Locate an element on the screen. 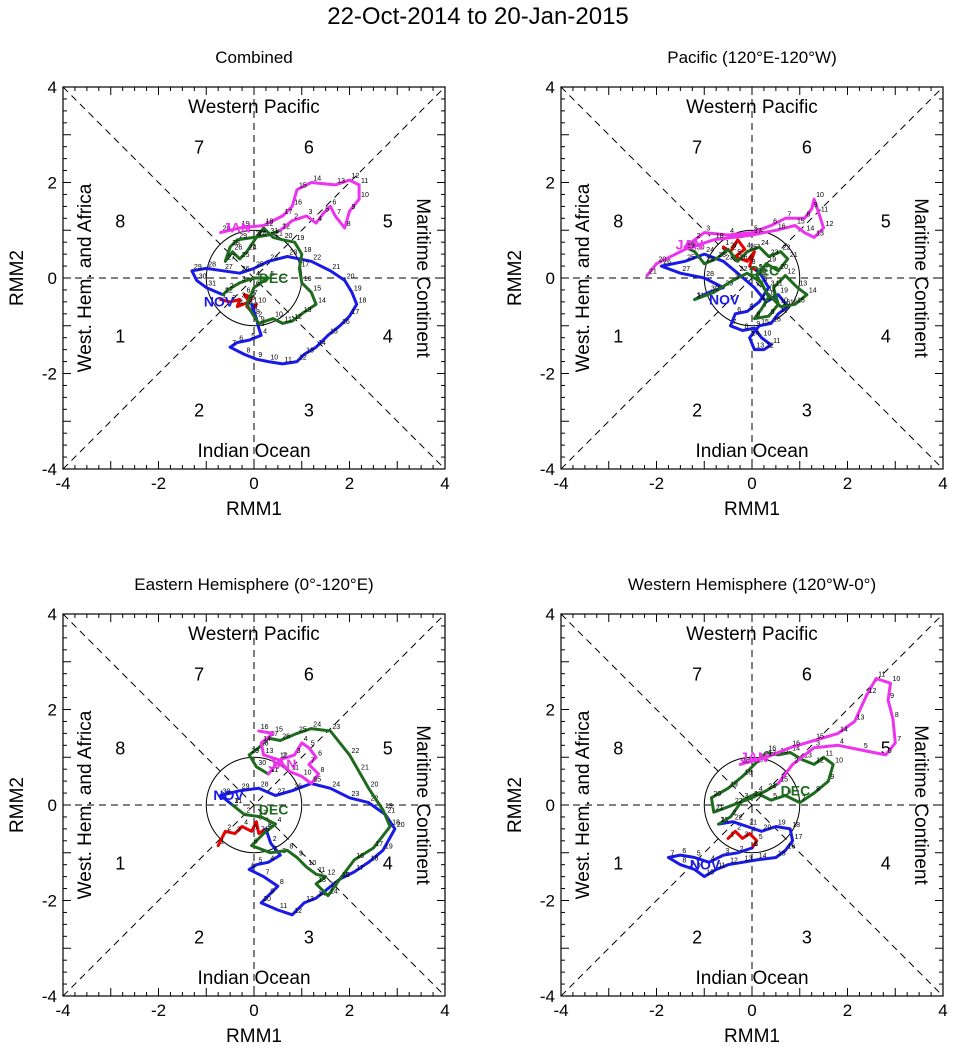 The width and height of the screenshot is (956, 1058). x-tick-label: -4 is located at coordinates (560, 1010).